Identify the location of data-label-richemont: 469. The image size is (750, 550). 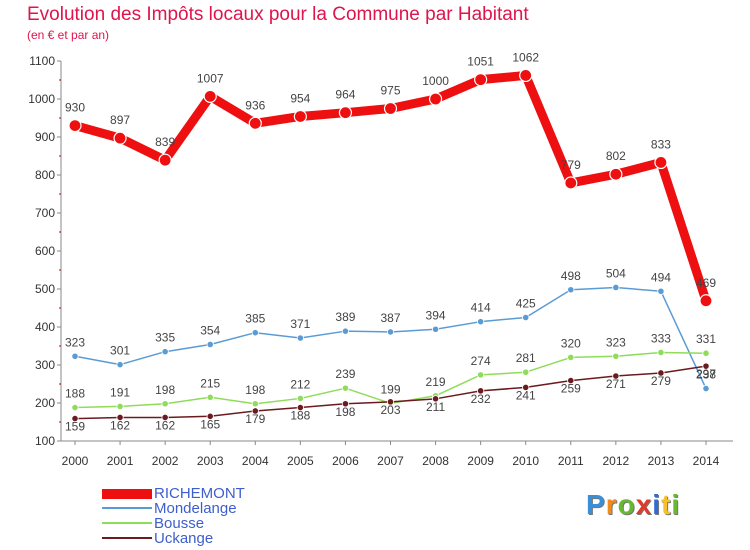
(706, 283).